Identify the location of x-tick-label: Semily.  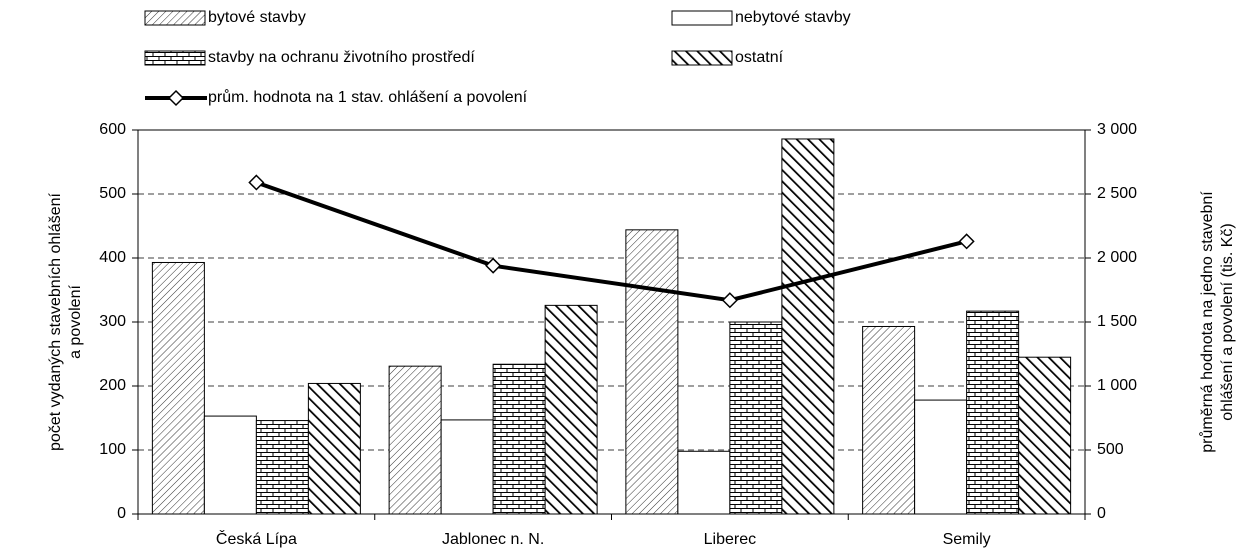
(967, 539).